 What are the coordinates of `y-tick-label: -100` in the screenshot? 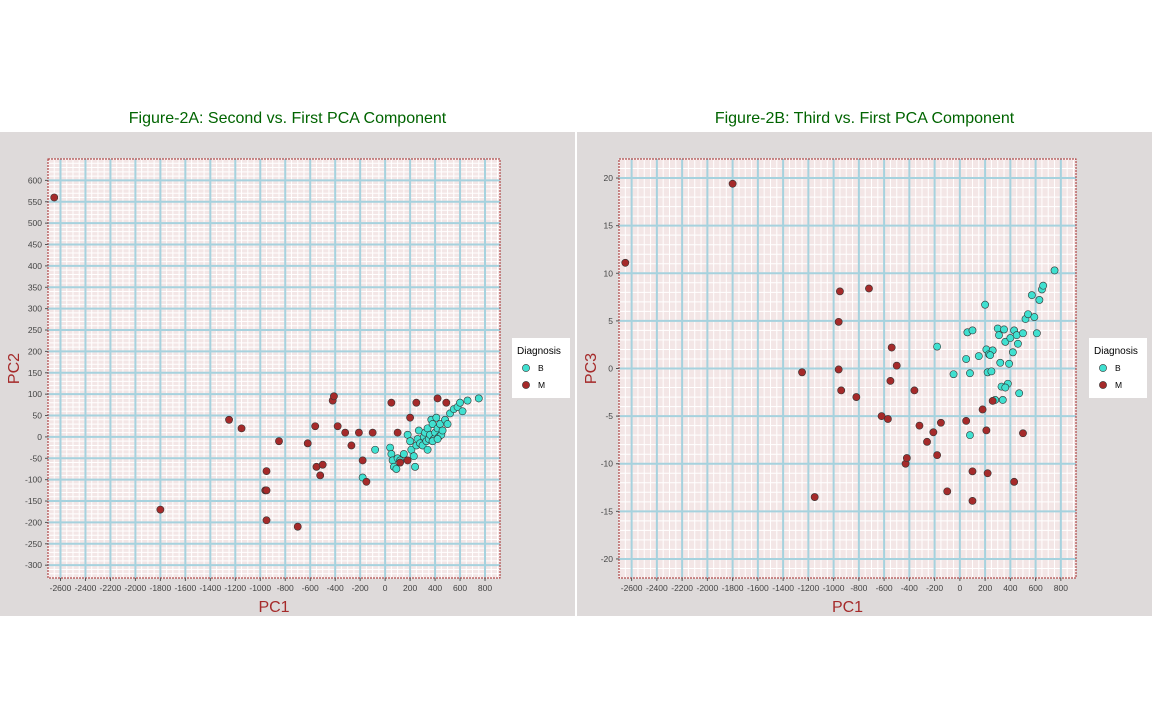 It's located at (33, 480).